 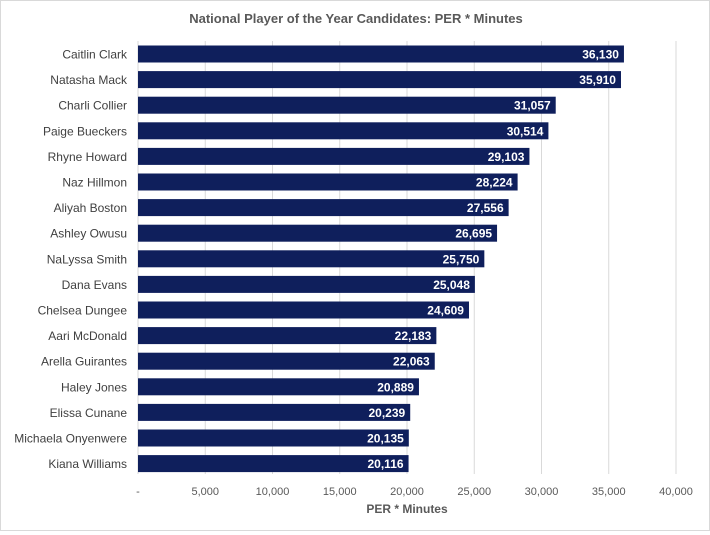 What do you see at coordinates (525, 131) in the screenshot?
I see `bar-value-label: 30,514` at bounding box center [525, 131].